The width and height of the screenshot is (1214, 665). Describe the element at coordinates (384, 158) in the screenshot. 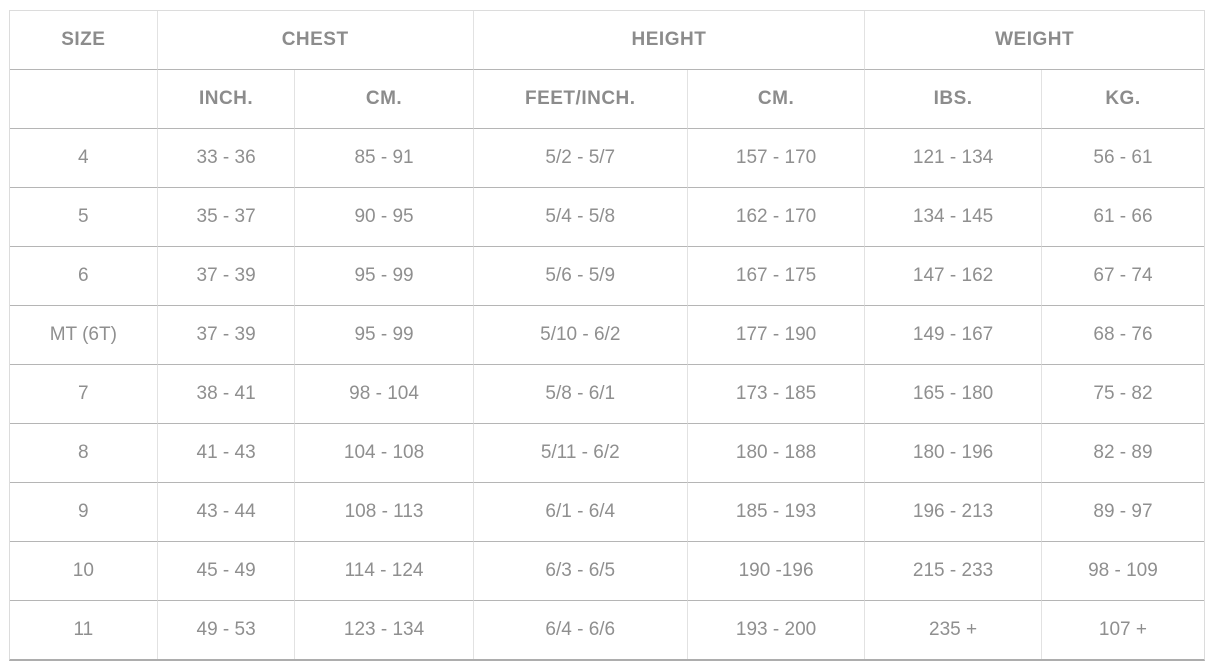

I see `value-cell: 85 - 91` at that location.